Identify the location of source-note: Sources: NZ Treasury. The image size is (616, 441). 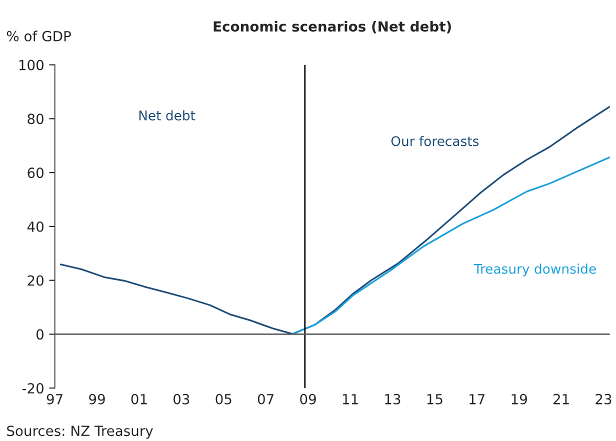
(80, 432).